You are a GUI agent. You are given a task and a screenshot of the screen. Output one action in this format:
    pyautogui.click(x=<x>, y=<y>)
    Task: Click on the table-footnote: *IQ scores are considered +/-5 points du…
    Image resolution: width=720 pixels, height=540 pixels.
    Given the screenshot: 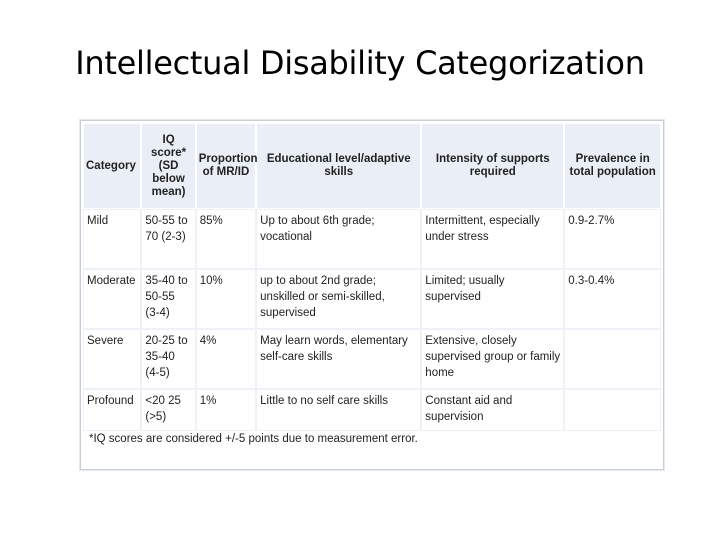 What is the action you would take?
    pyautogui.click(x=253, y=439)
    